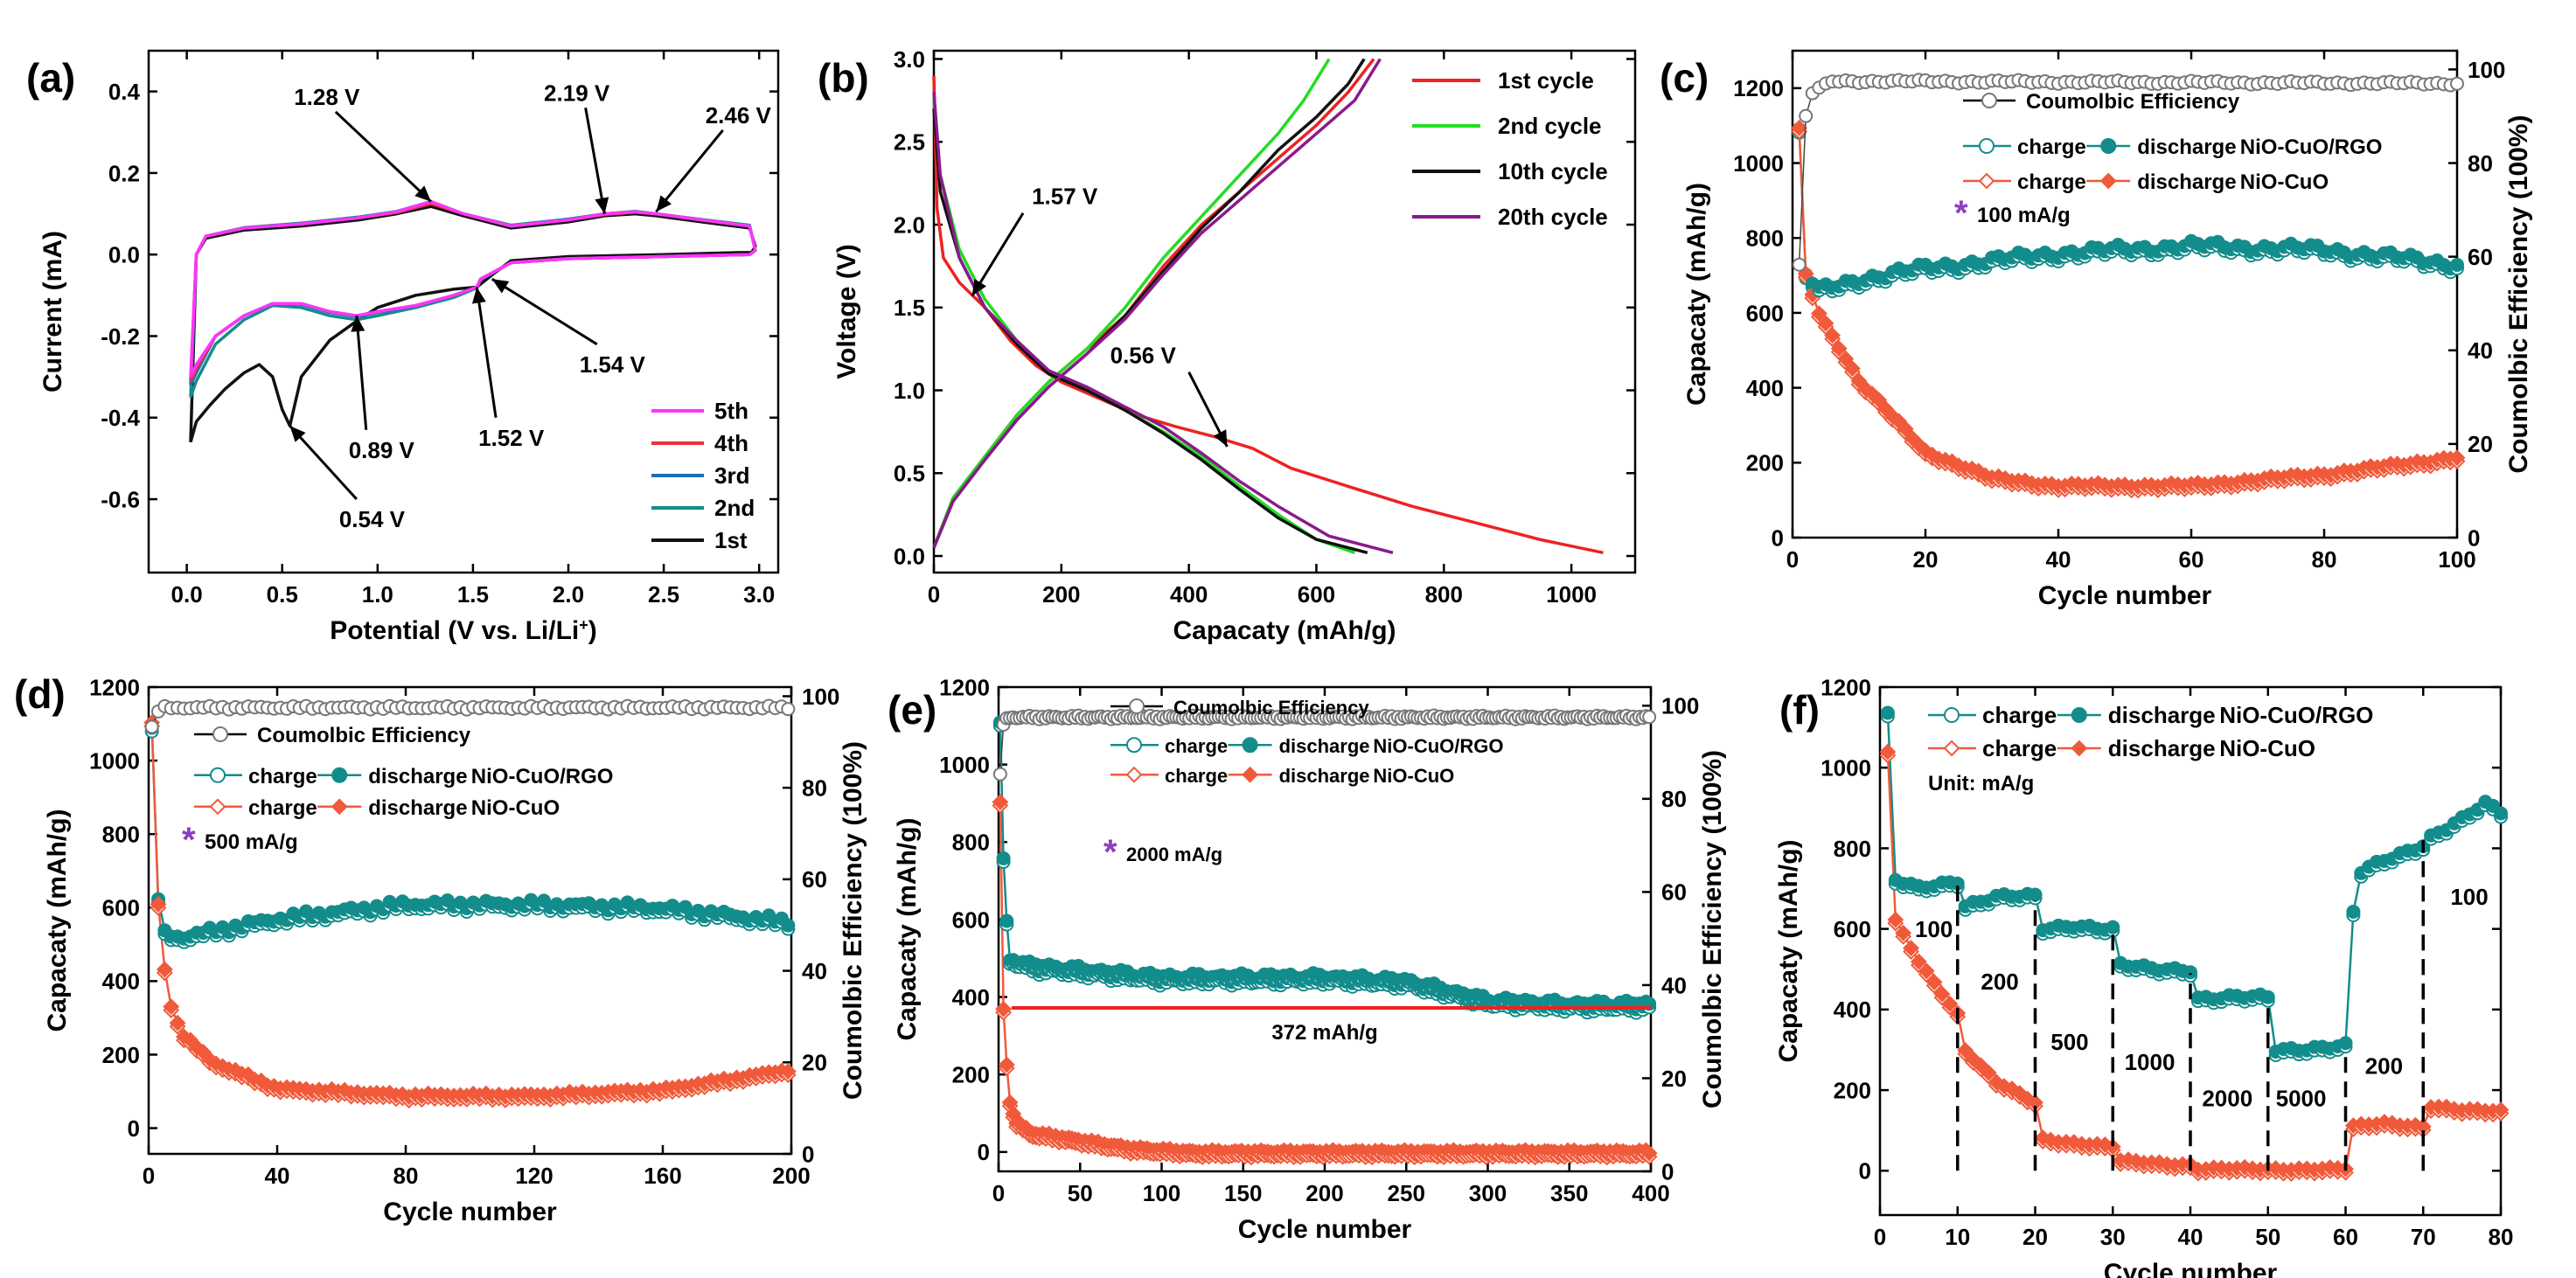 This screenshot has height=1278, width=2576. What do you see at coordinates (909, 474) in the screenshot?
I see `y-tick-label: 0.5` at bounding box center [909, 474].